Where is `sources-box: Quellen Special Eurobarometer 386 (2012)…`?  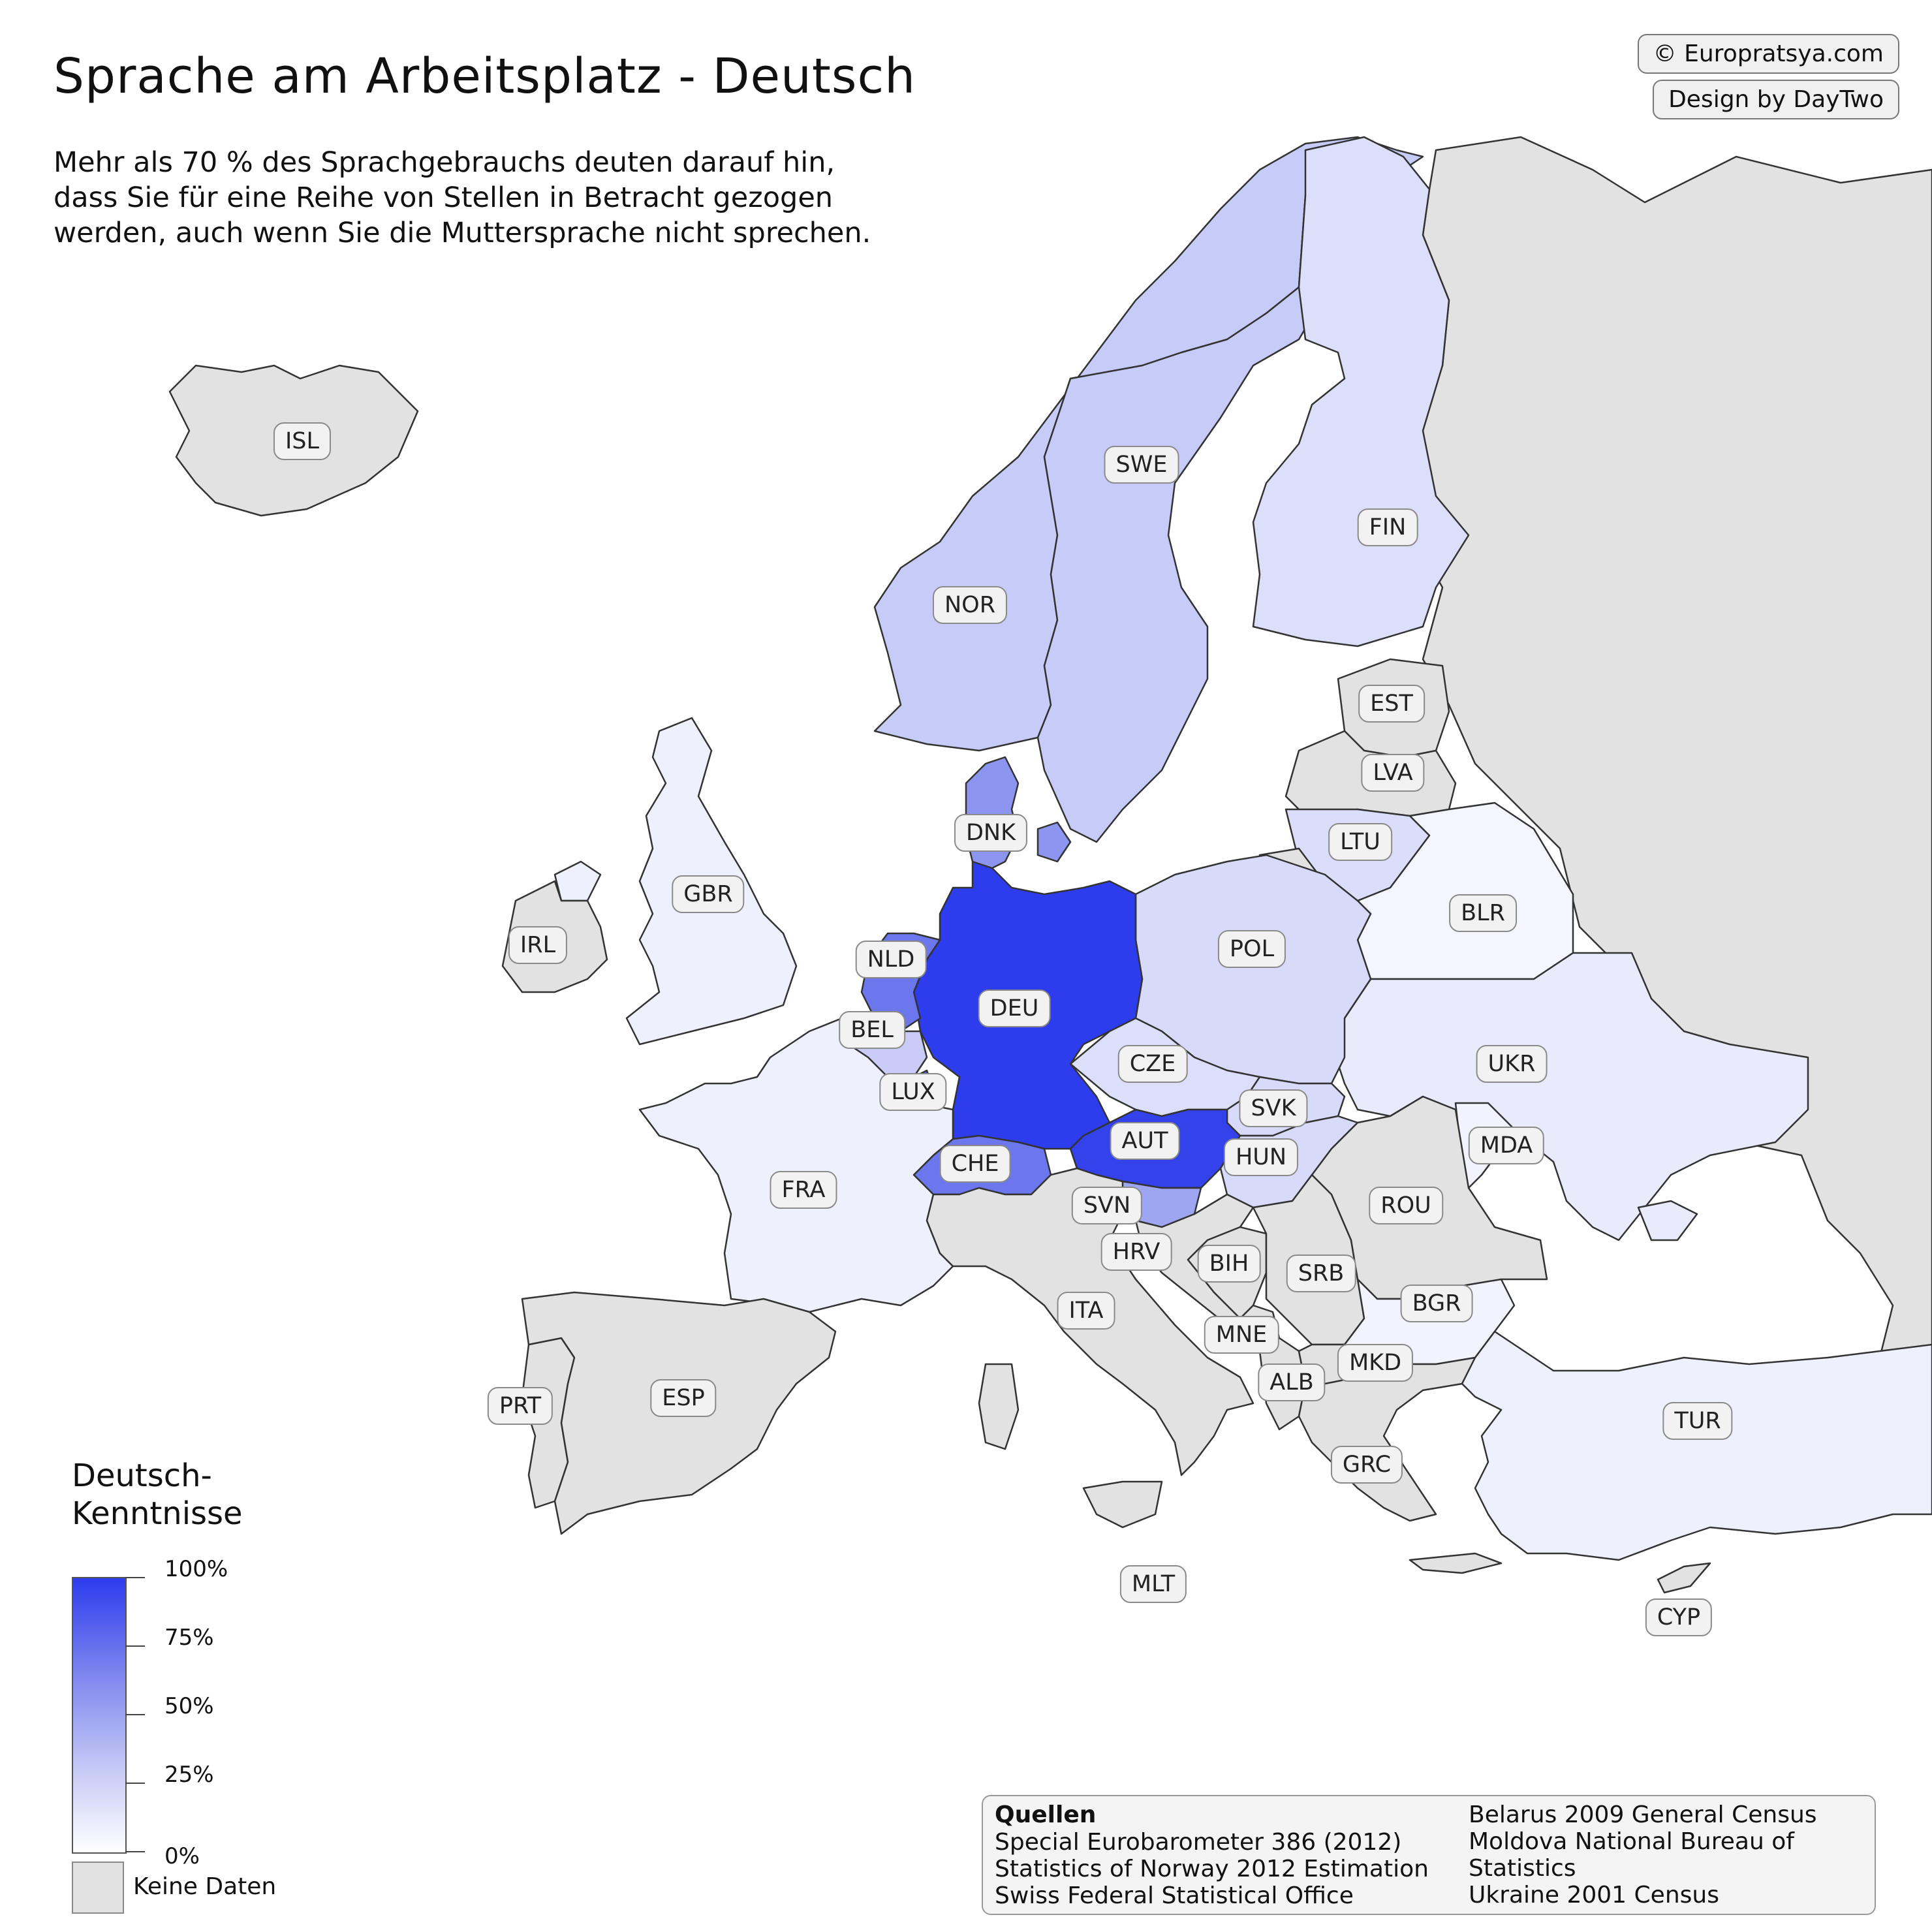
sources-box: Quellen Special Eurobarometer 386 (2012)… is located at coordinates (1429, 1855).